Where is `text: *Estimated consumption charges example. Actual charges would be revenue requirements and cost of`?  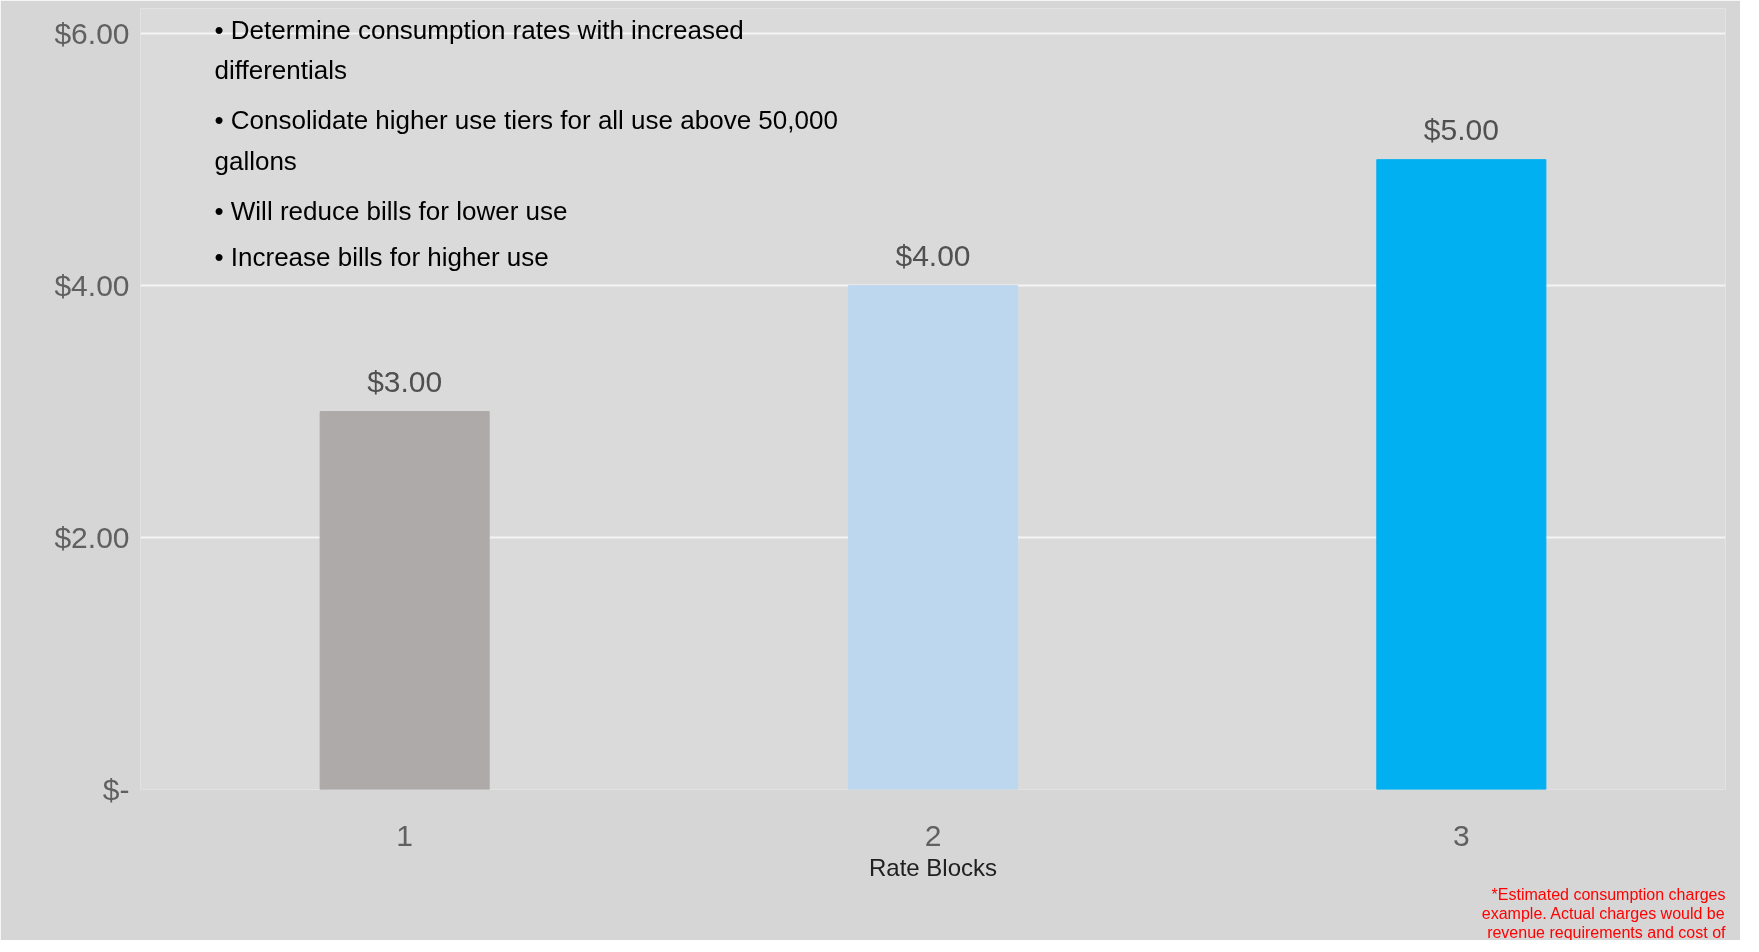 text: *Estimated consumption charges example. Actual charges would be revenue requirements and cost of is located at coordinates (1604, 913).